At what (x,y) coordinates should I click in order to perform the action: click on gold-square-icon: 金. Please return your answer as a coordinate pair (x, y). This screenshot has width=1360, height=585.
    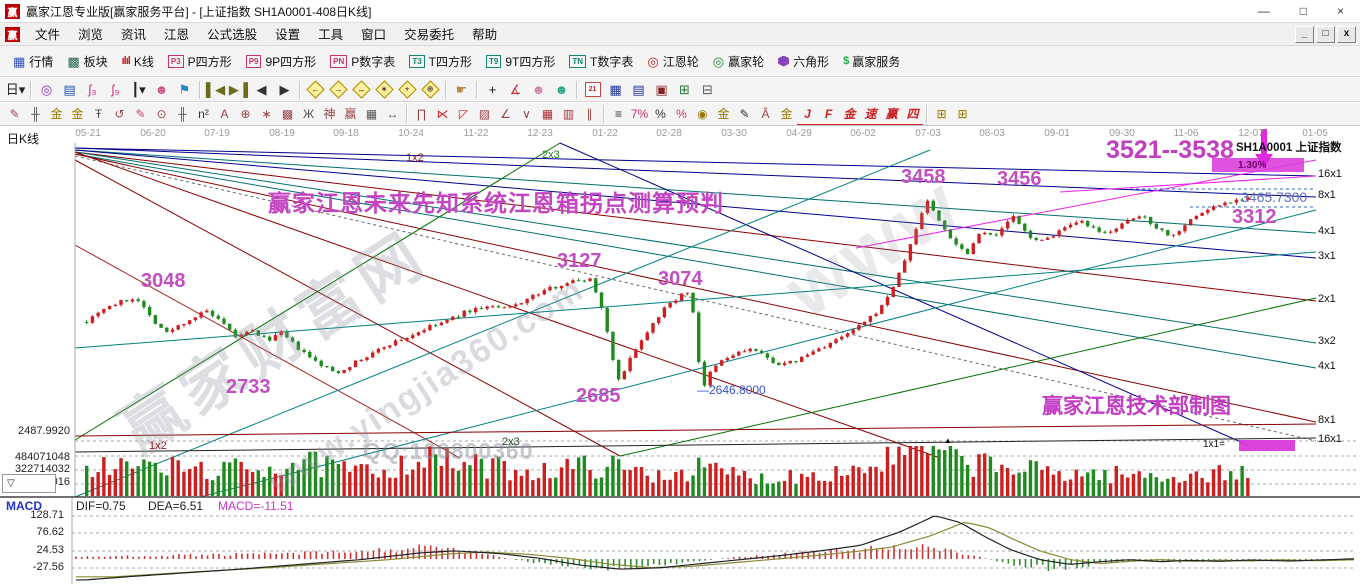
    Looking at the image, I should click on (56, 114).